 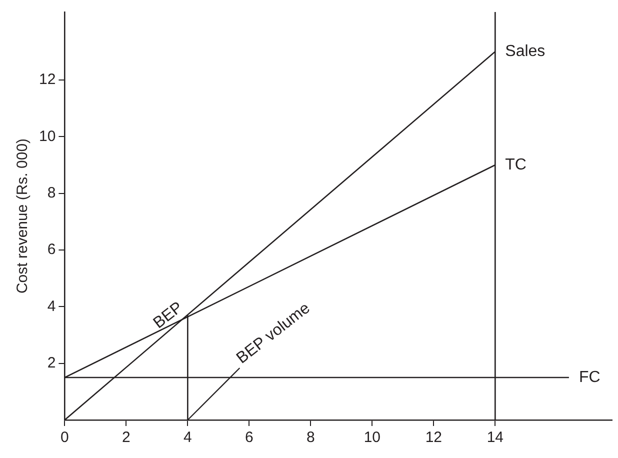 What do you see at coordinates (433, 437) in the screenshot?
I see `x-tick-label: 12` at bounding box center [433, 437].